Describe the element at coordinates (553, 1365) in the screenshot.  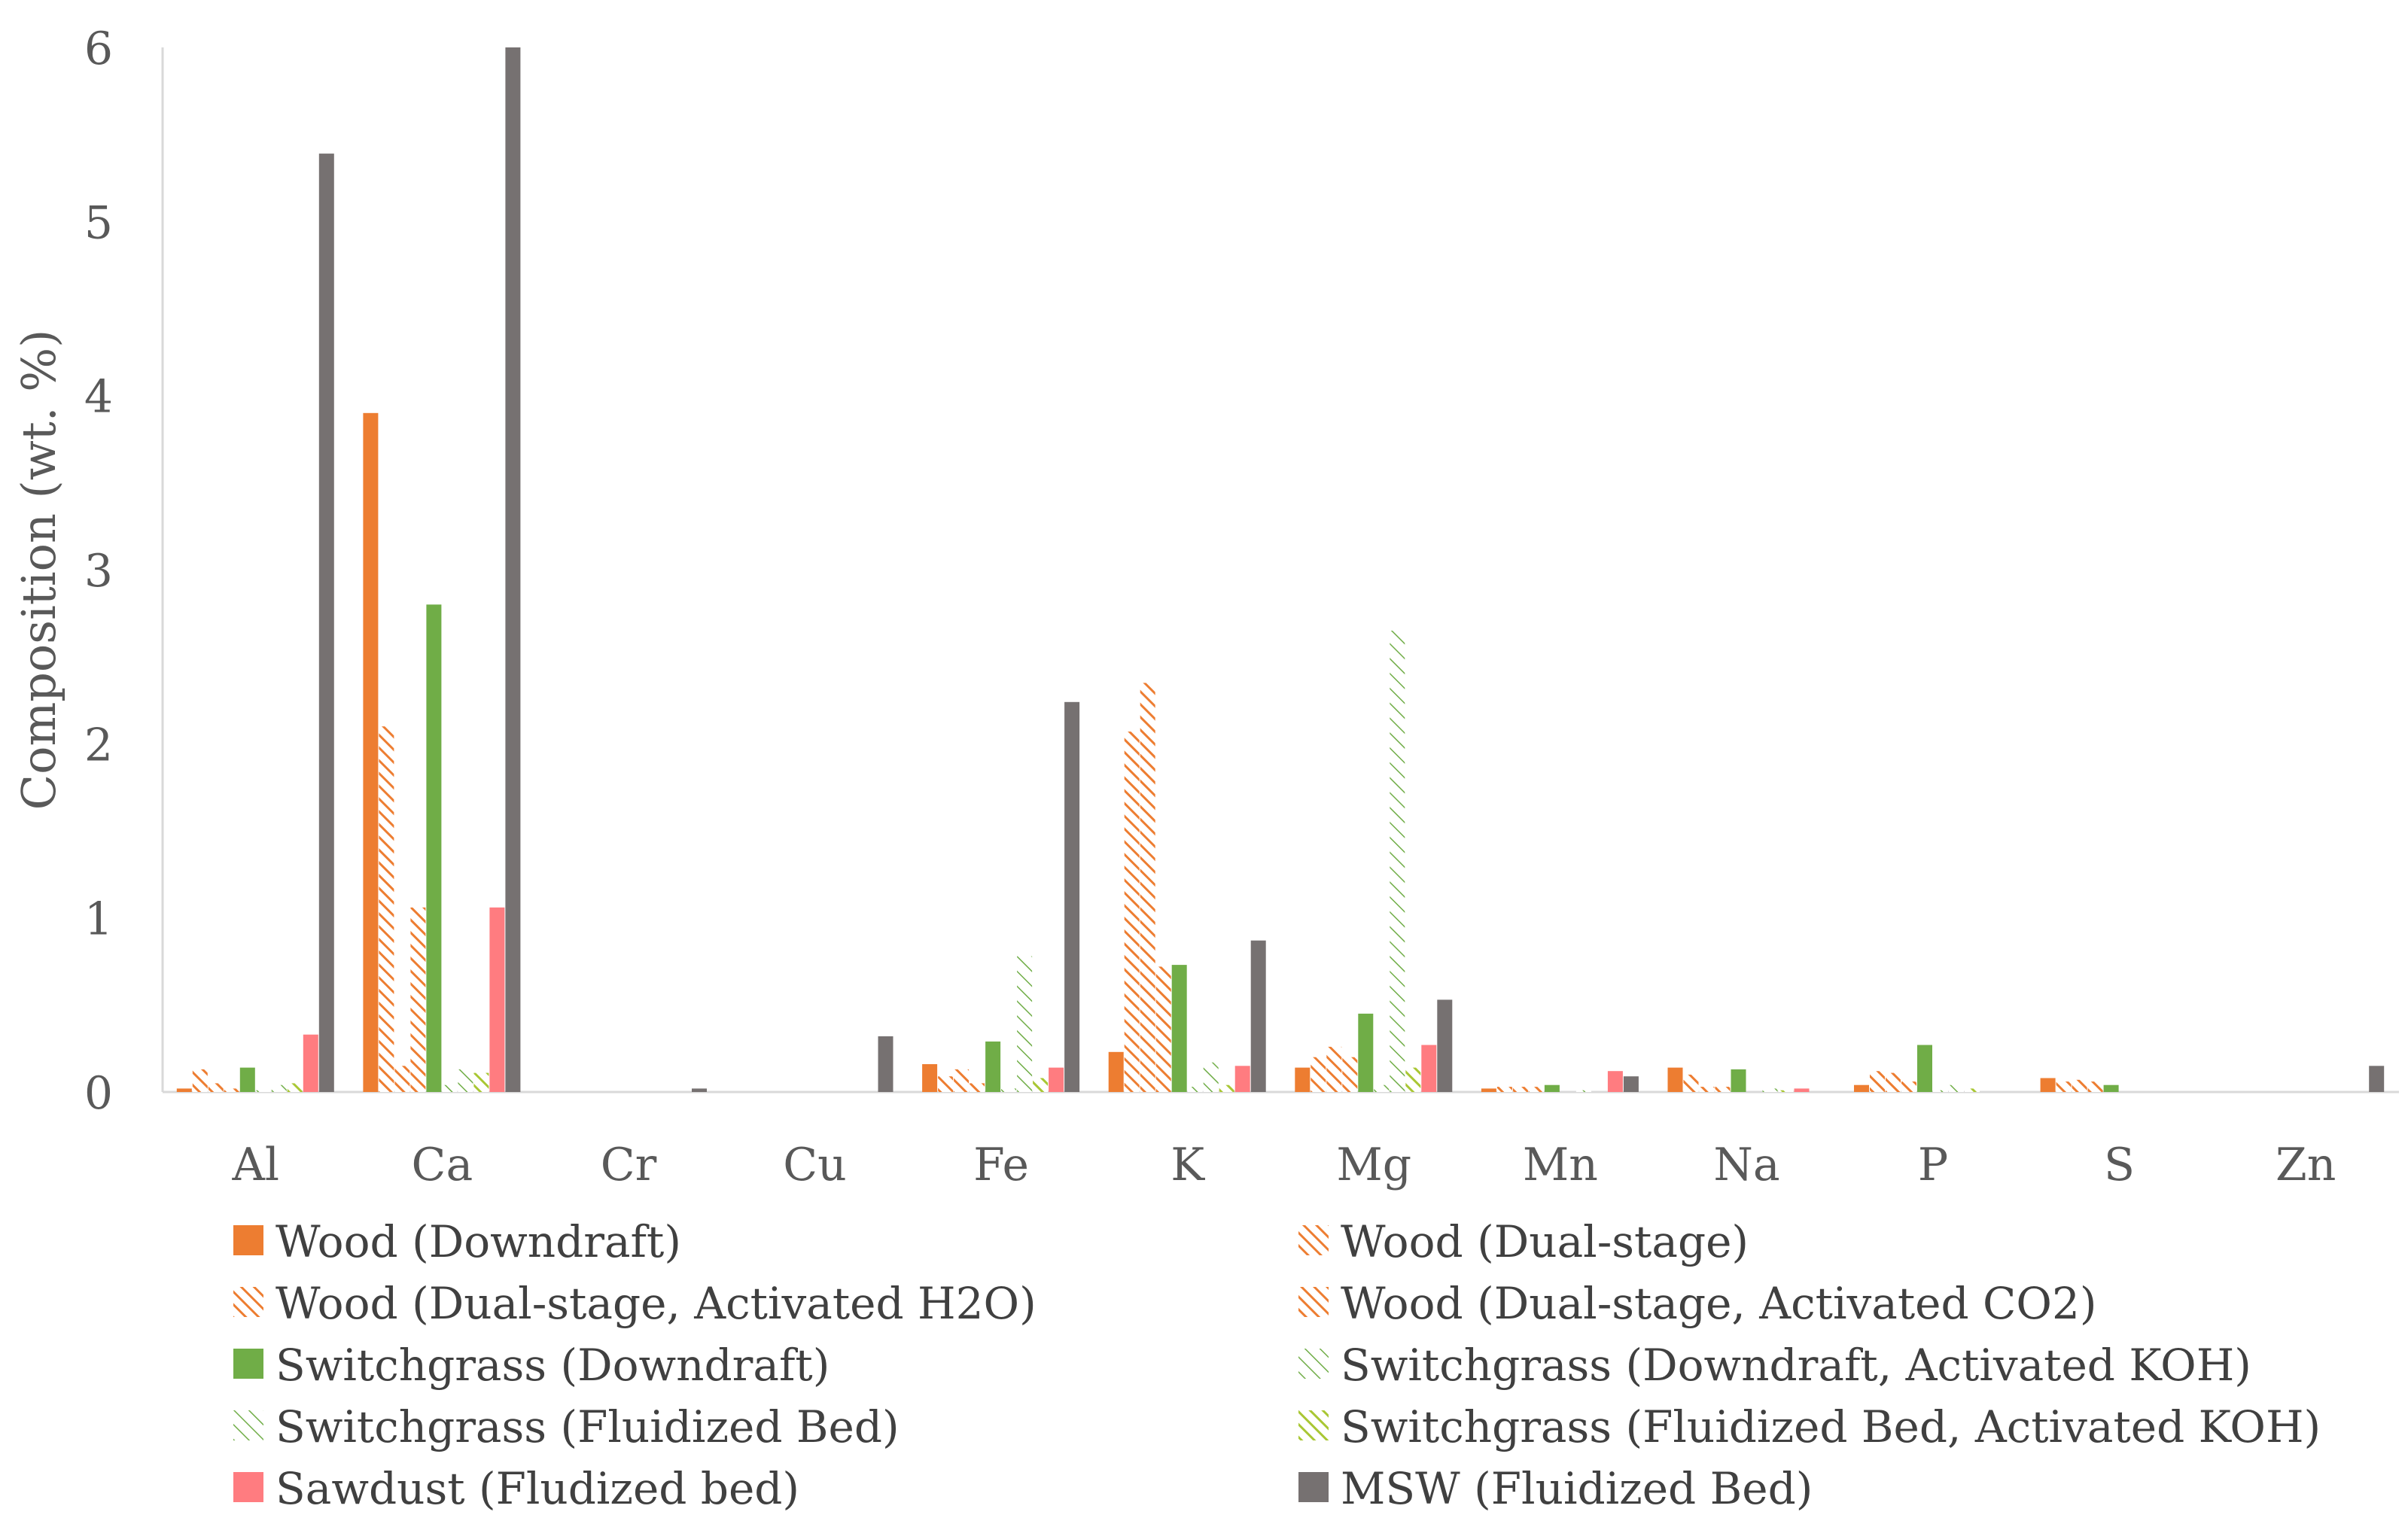
I see `legend-label: Switchgrass (Downdraft)` at that location.